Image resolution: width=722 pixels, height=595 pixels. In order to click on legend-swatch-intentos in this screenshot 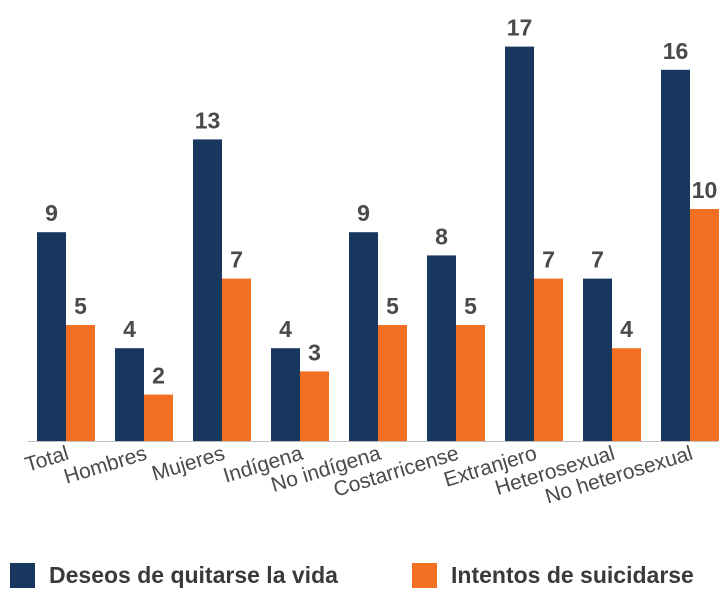, I will do `click(424, 575)`.